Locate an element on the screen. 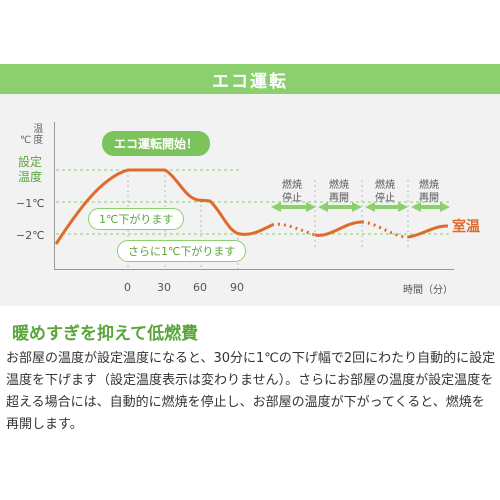 The height and width of the screenshot is (500, 500). y-tick-minus2: −2℃ is located at coordinates (30, 235).